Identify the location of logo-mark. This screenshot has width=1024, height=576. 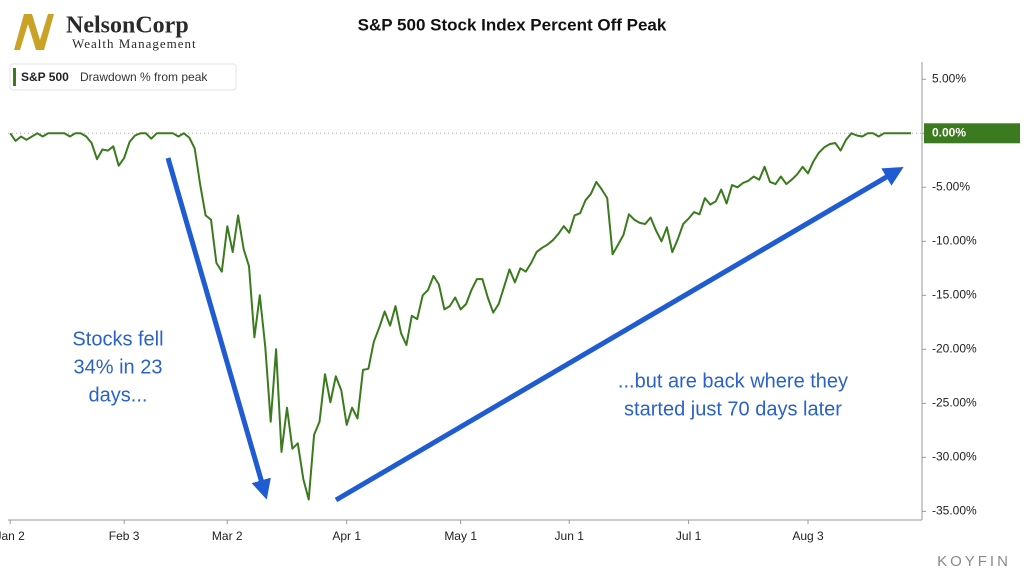
(34, 32).